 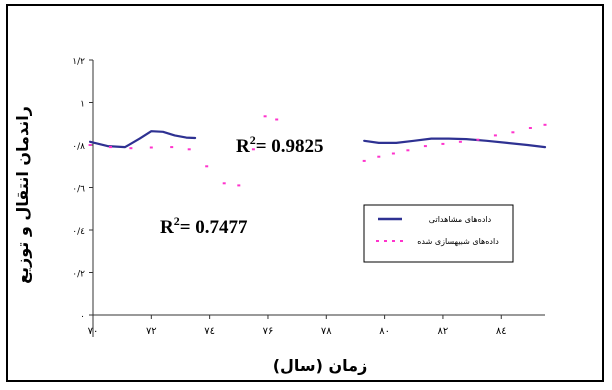 I want to click on x-axis-title: زمان (سال), so click(x=320, y=365).